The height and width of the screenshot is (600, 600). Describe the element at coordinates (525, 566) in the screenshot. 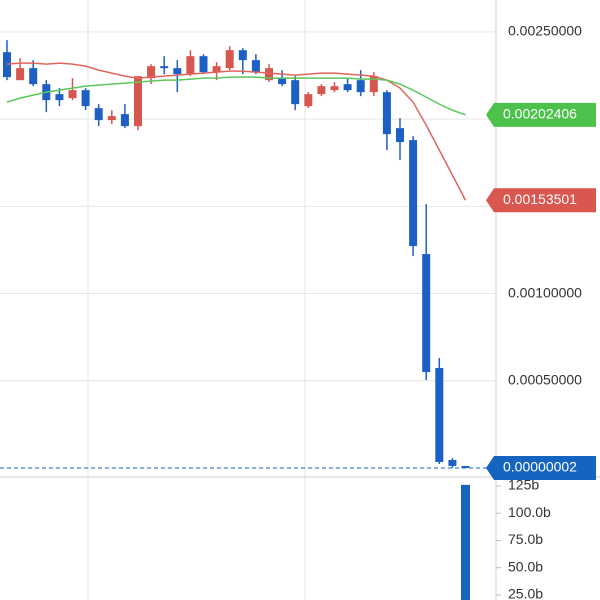

I see `volume-tick-label: 50.0b` at that location.